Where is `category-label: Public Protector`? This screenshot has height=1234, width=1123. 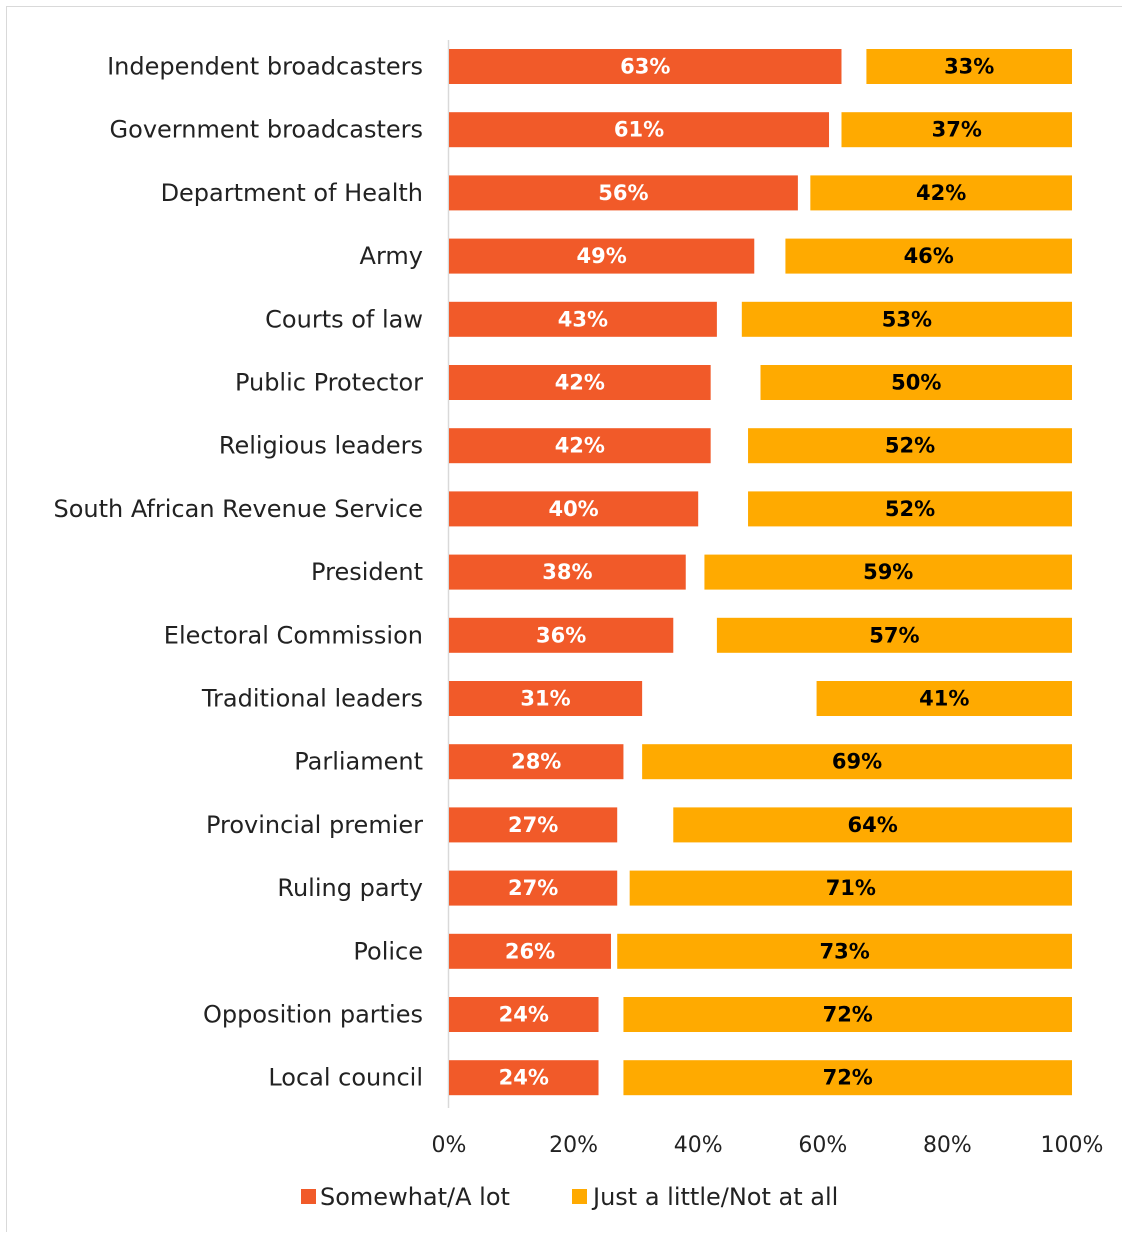
category-label: Public Protector is located at coordinates (329, 383).